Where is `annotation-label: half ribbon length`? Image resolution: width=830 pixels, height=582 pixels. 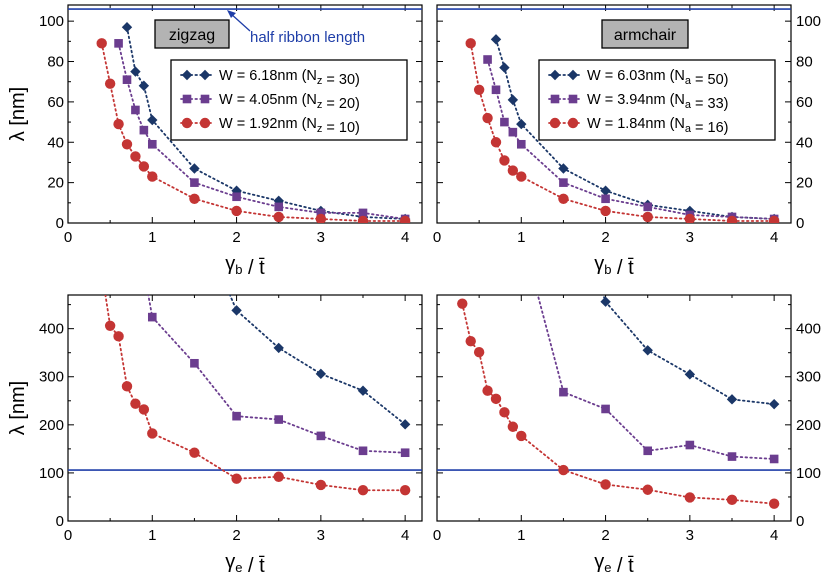 annotation-label: half ribbon length is located at coordinates (307, 37).